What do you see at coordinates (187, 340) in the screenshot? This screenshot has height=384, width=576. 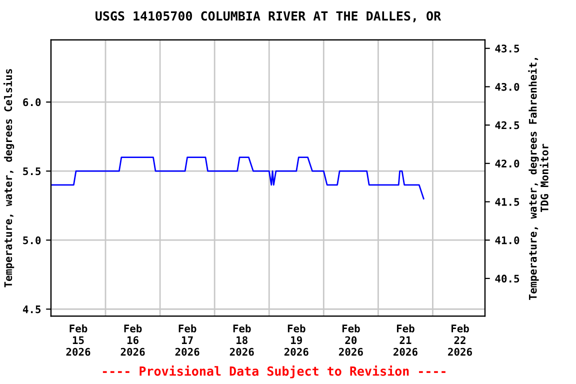 I see `x-tick-label: Feb 17 2026` at bounding box center [187, 340].